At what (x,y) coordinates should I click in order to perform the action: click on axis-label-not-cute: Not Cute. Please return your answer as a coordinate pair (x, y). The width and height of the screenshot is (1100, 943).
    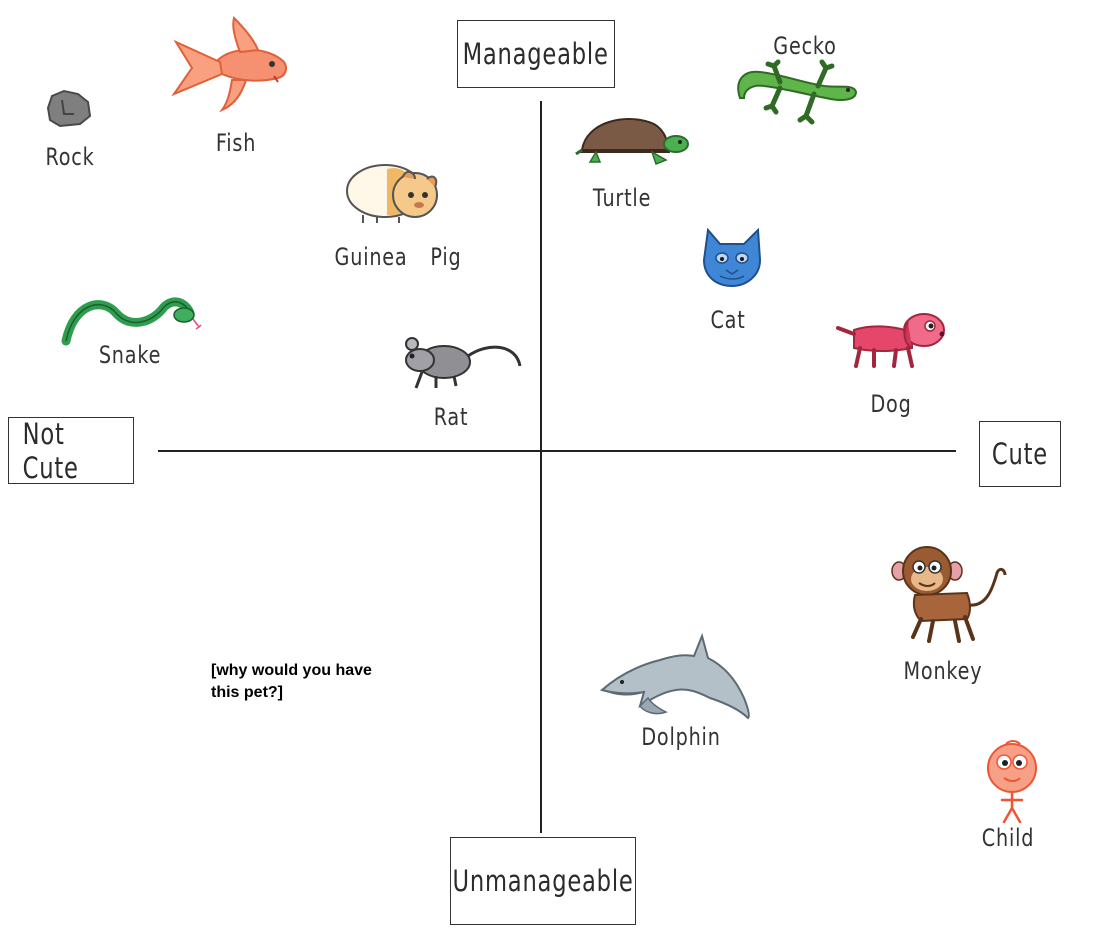
    Looking at the image, I should click on (71, 451).